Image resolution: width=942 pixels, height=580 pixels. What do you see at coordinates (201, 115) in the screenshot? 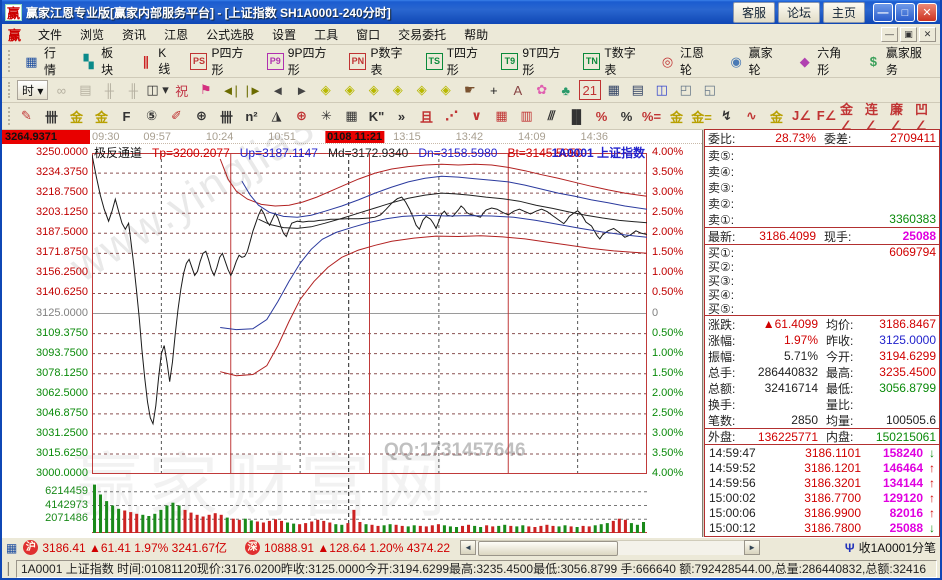
I see `gann-tool-icon: ⊕` at bounding box center [201, 115].